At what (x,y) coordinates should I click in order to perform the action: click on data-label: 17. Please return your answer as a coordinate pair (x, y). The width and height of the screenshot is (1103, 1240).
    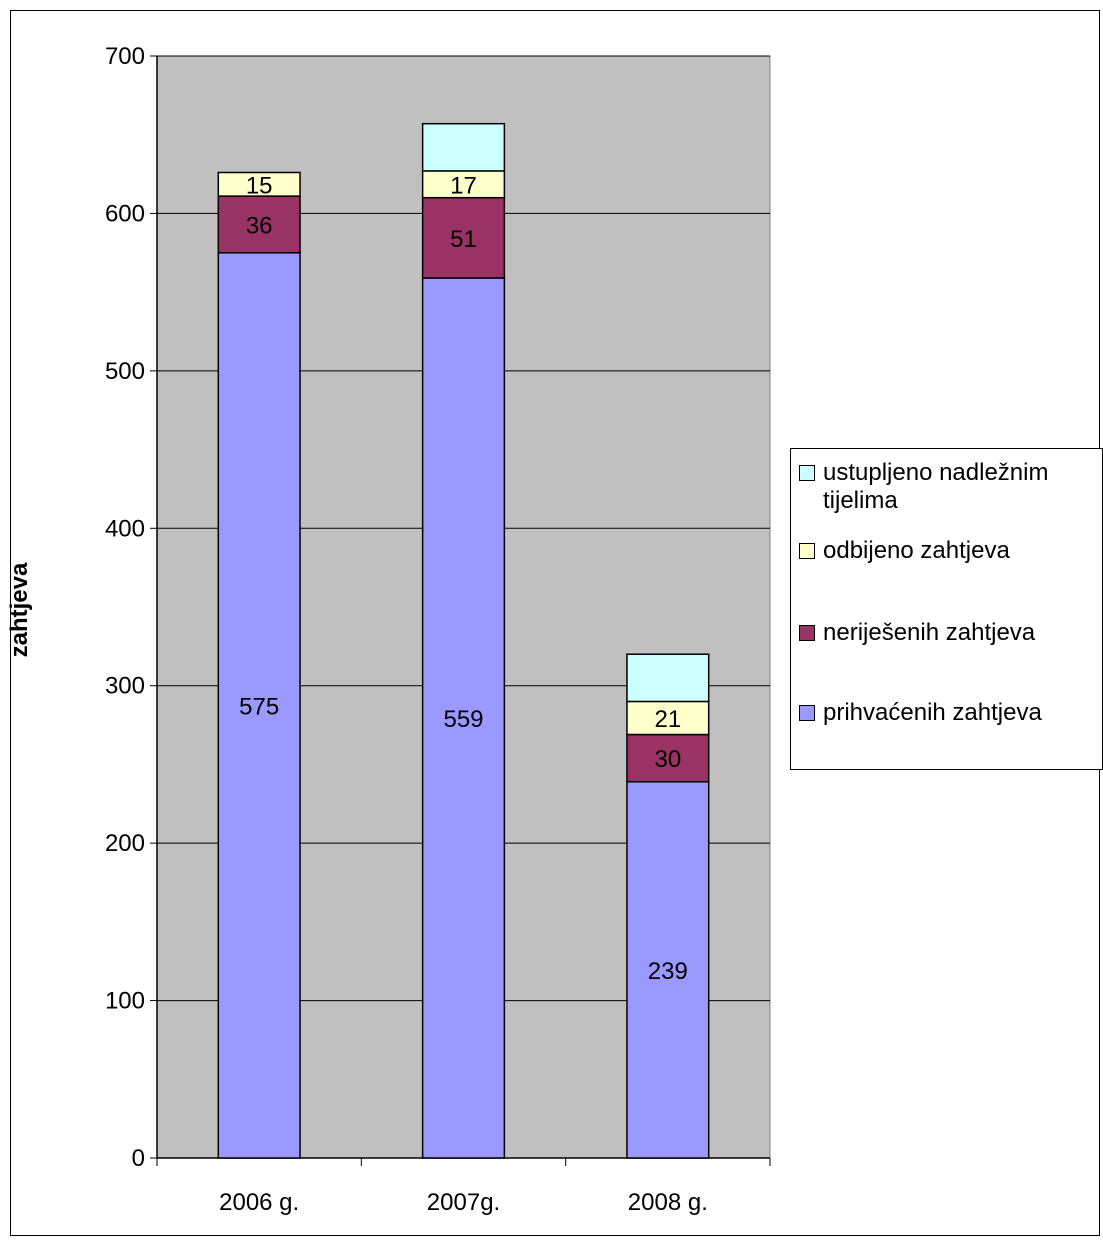
    Looking at the image, I should click on (463, 185).